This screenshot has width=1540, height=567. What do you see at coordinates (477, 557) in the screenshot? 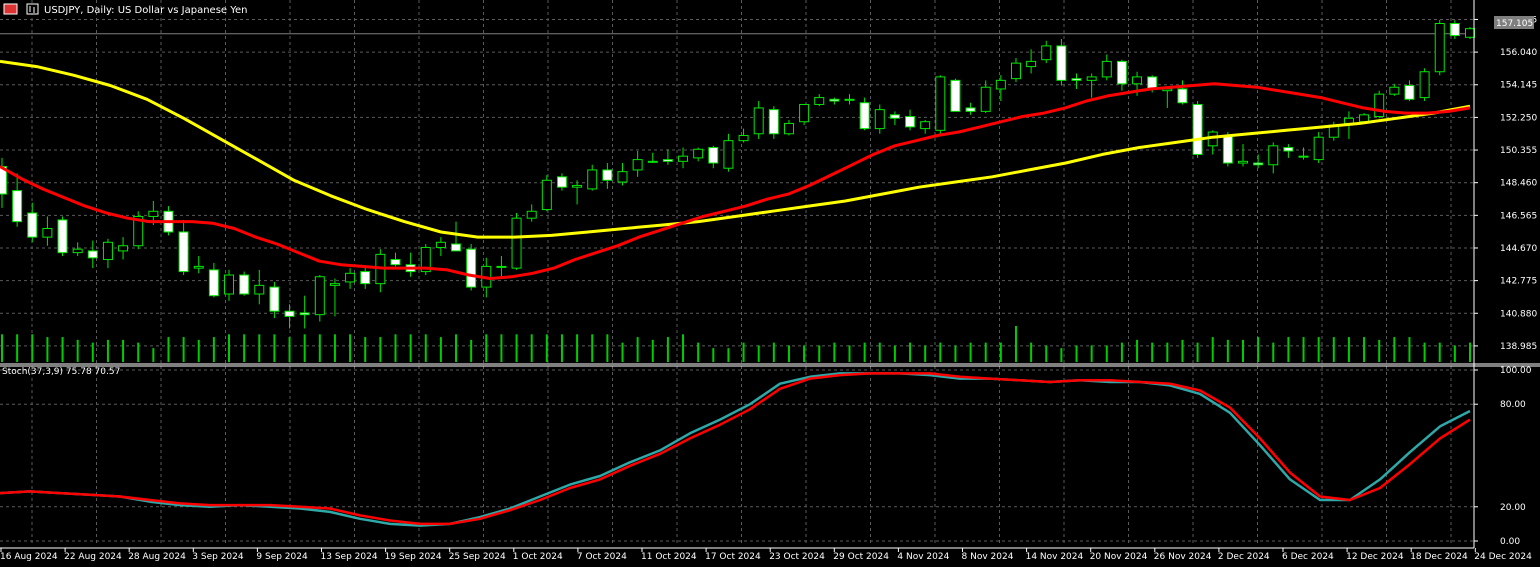
I see `date-axis-label: 25 Sep 2024` at bounding box center [477, 557].